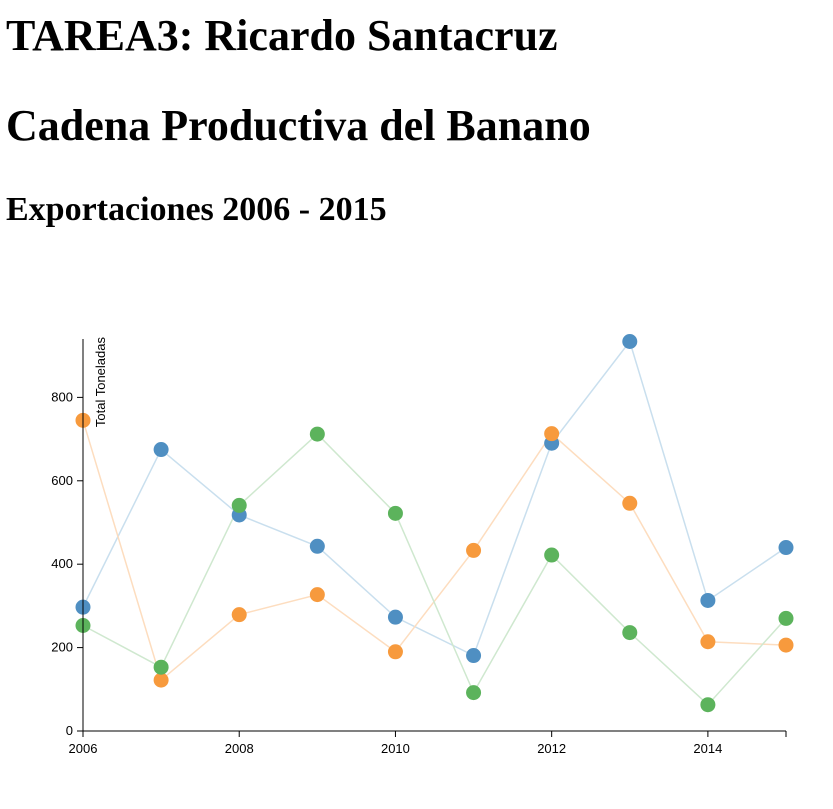  What do you see at coordinates (62, 396) in the screenshot?
I see `y-tick-label: 800` at bounding box center [62, 396].